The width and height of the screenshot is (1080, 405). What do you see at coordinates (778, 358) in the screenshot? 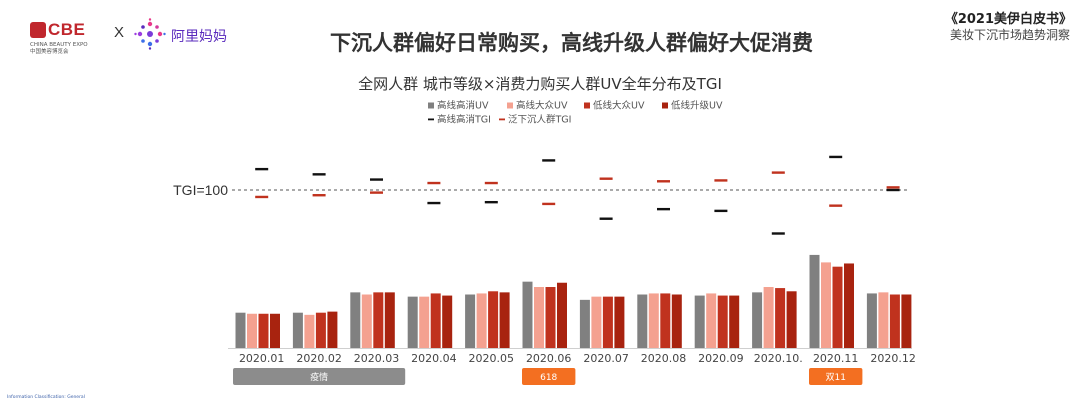
I see `x-tick-label: 2020.10.` at bounding box center [778, 358].